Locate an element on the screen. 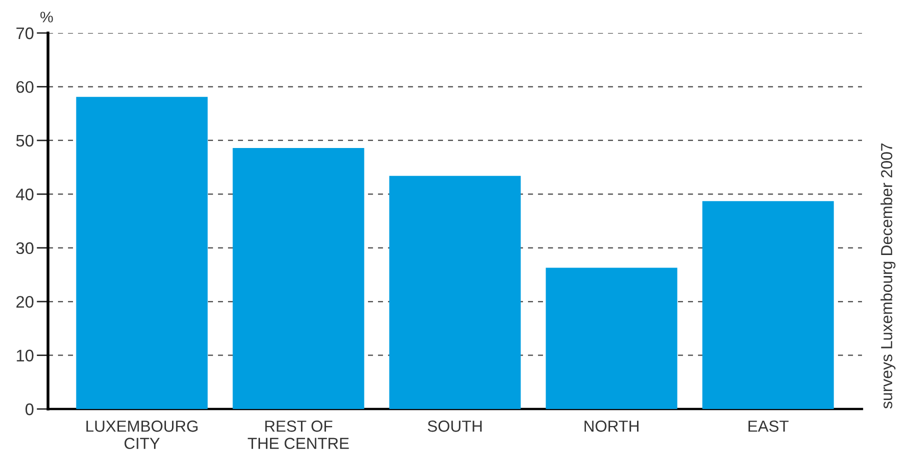 This screenshot has height=464, width=899. y-tick-label: 40 is located at coordinates (25, 194).